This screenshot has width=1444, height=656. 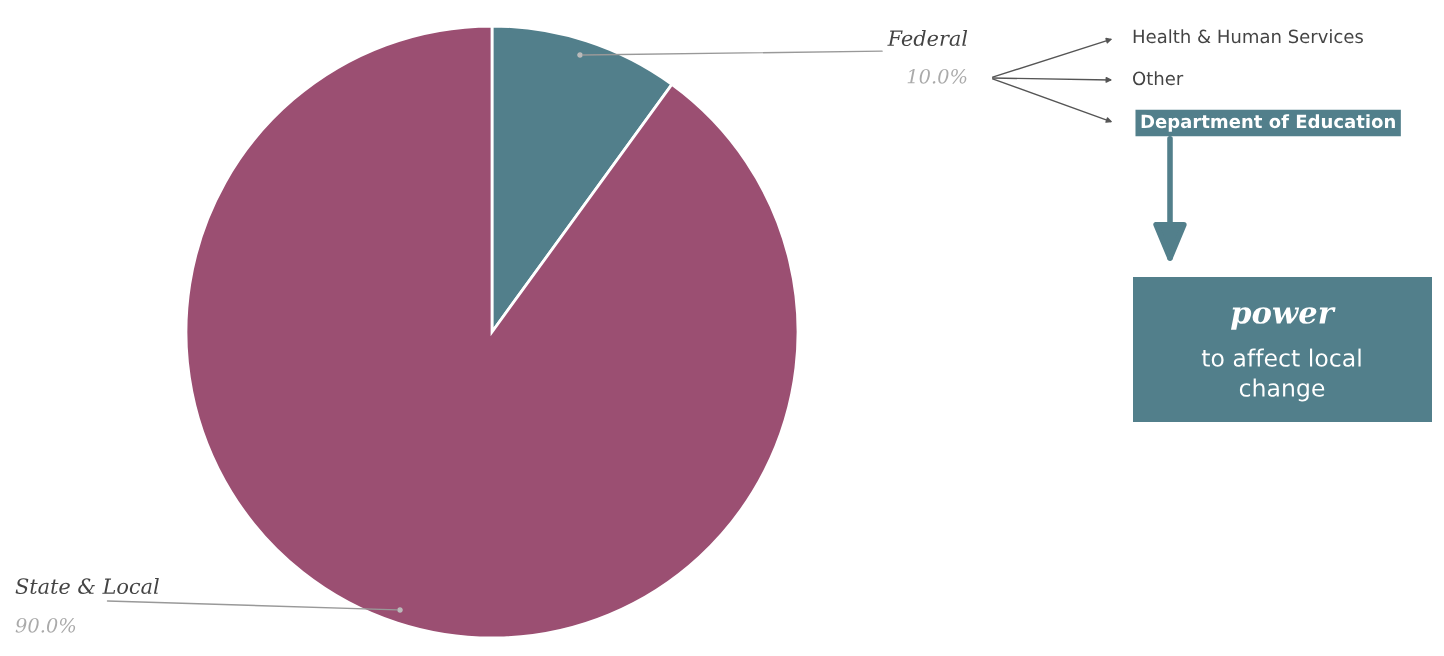 I want to click on text: to affect local change, so click(x=1281, y=375).